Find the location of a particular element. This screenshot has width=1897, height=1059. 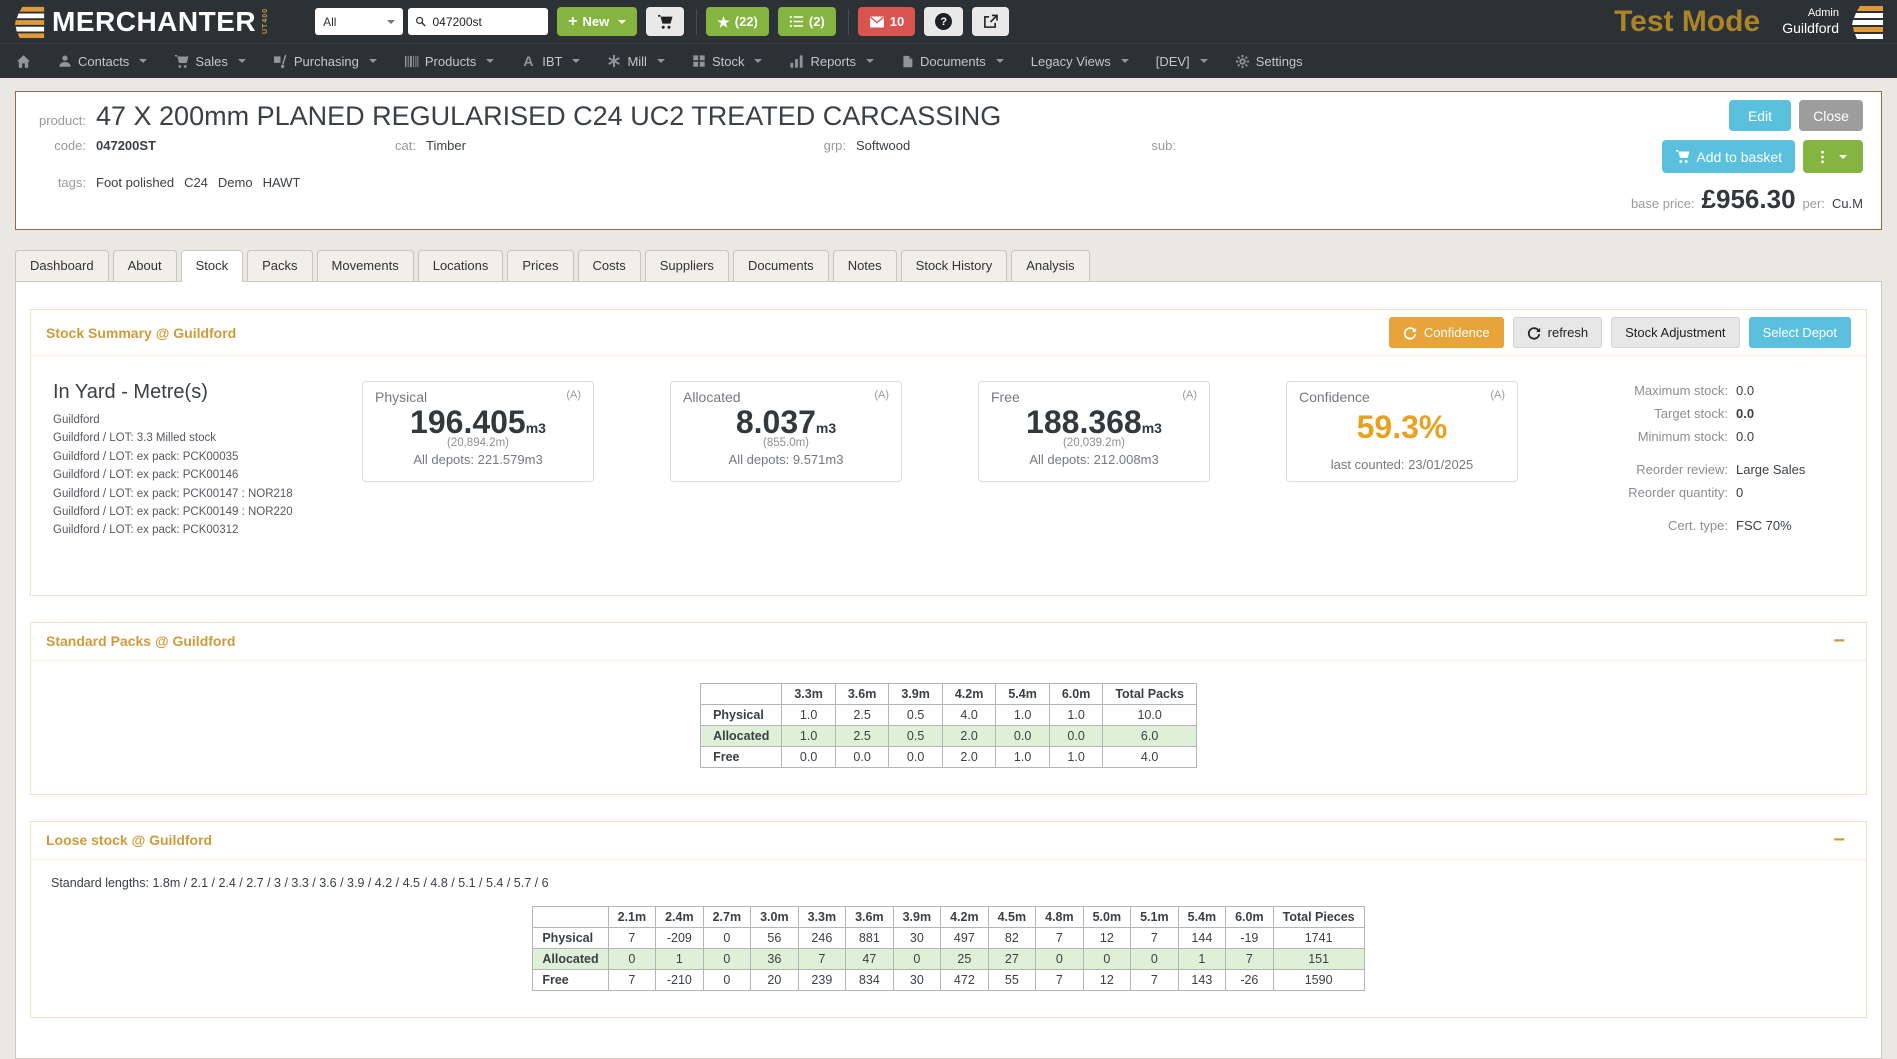

tab-stock-history: Stock History is located at coordinates (954, 265).